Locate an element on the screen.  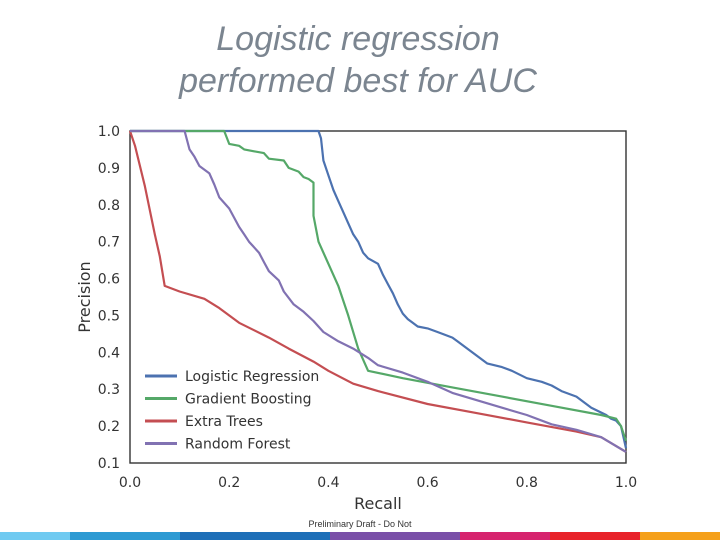
y-tick-label: 1.0 is located at coordinates (109, 132).